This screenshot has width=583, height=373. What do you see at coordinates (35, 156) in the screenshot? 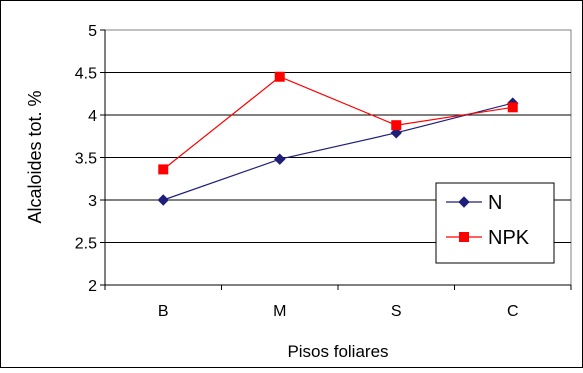
I see `y-axis-title: Alcaloides tot. %` at bounding box center [35, 156].